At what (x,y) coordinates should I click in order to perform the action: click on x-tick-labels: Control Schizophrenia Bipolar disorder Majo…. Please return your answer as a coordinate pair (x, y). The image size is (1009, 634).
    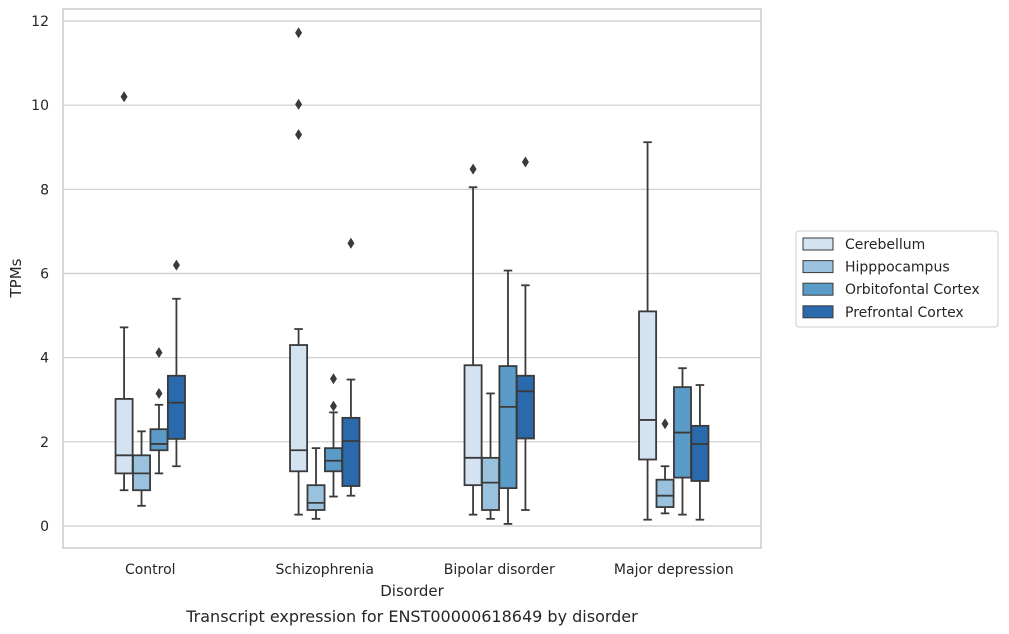
    Looking at the image, I should click on (429, 570).